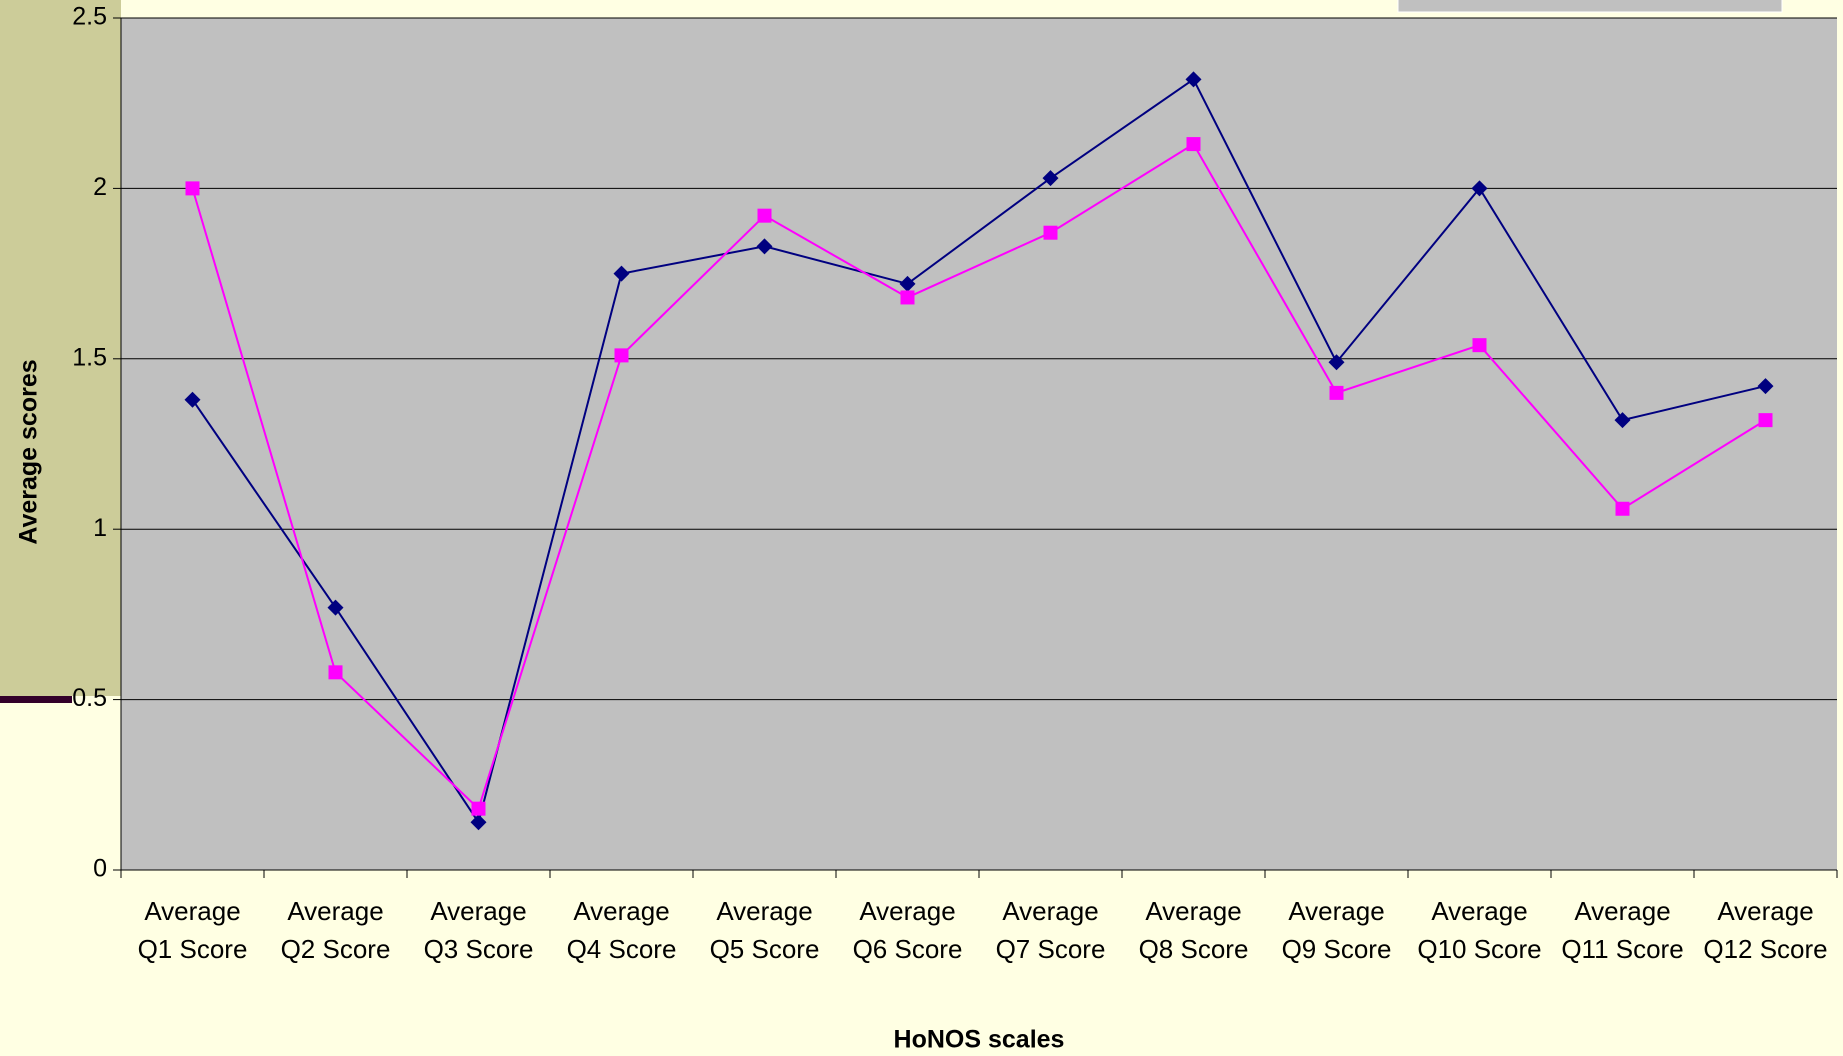 This screenshot has height=1056, width=1843. What do you see at coordinates (192, 930) in the screenshot?
I see `x-tick-label: Average Q1 Score` at bounding box center [192, 930].